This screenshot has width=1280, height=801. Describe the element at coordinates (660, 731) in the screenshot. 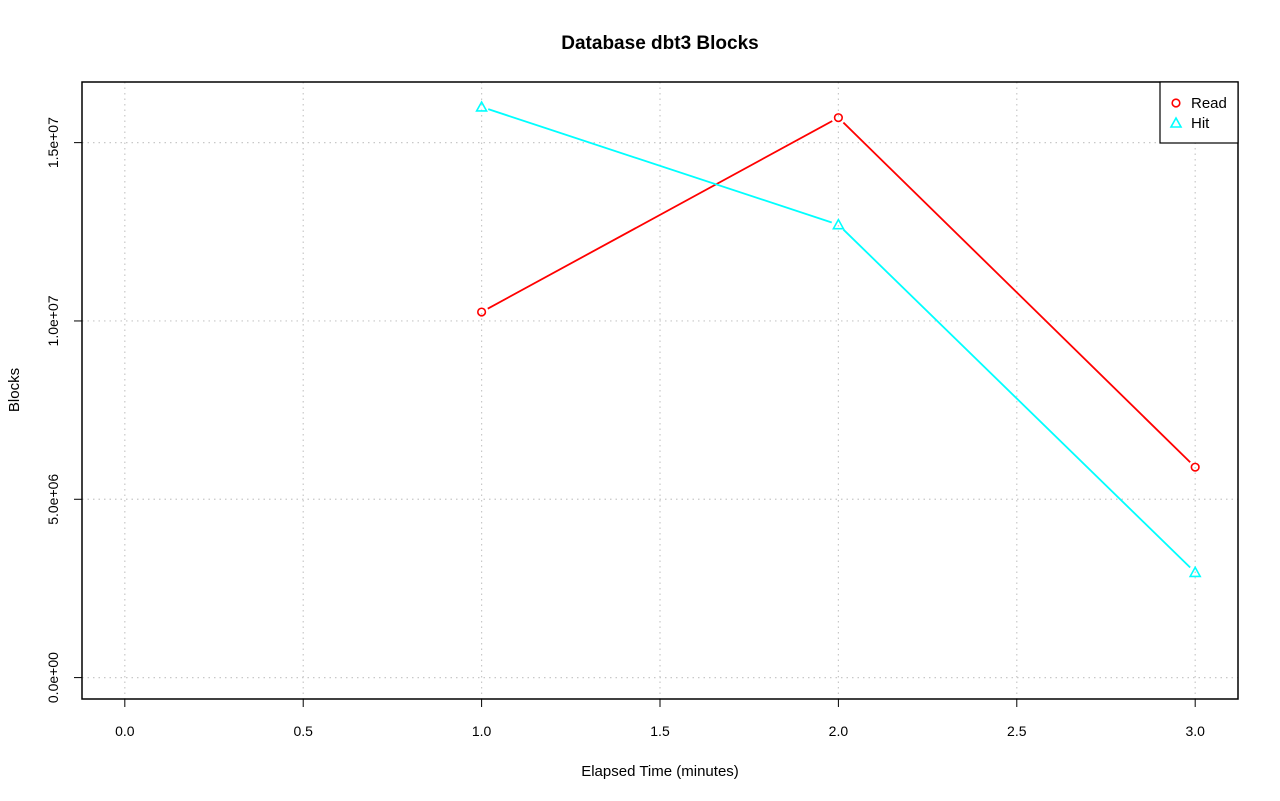

I see `x-tick-label: 1.5` at that location.